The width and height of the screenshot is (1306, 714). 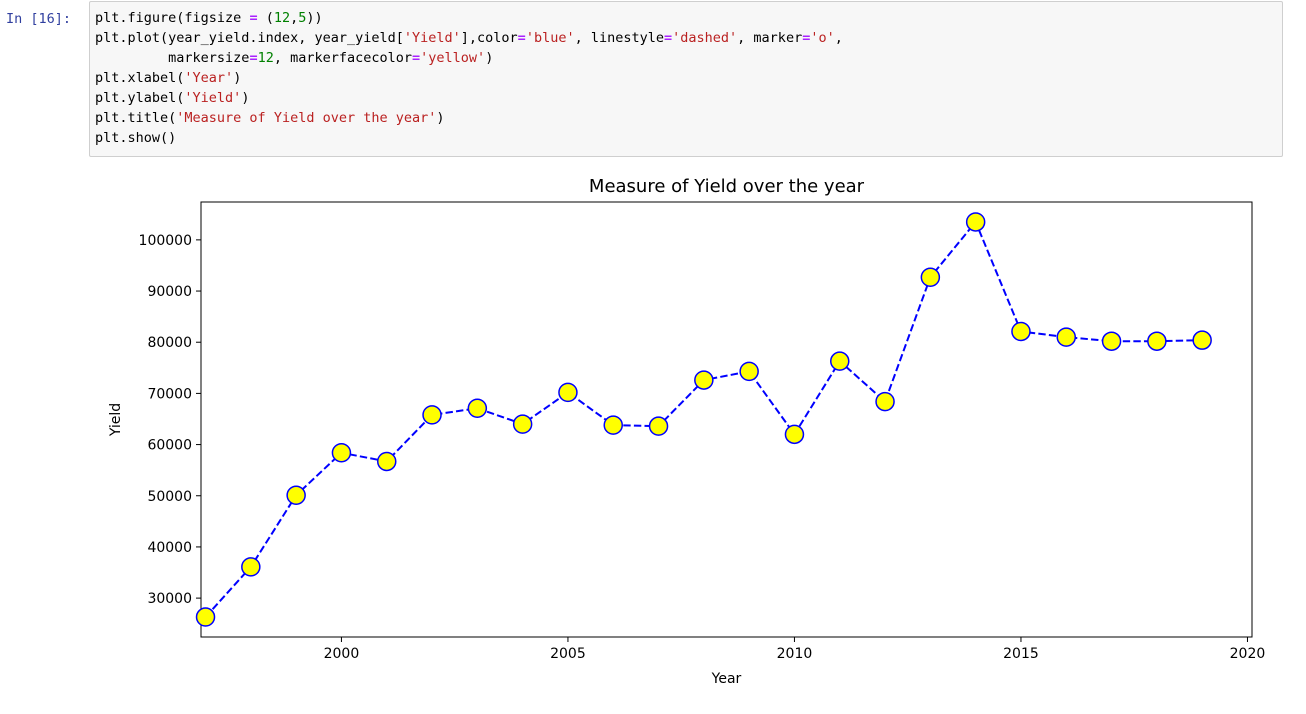 I want to click on code-token: markersize, so click(x=172, y=58).